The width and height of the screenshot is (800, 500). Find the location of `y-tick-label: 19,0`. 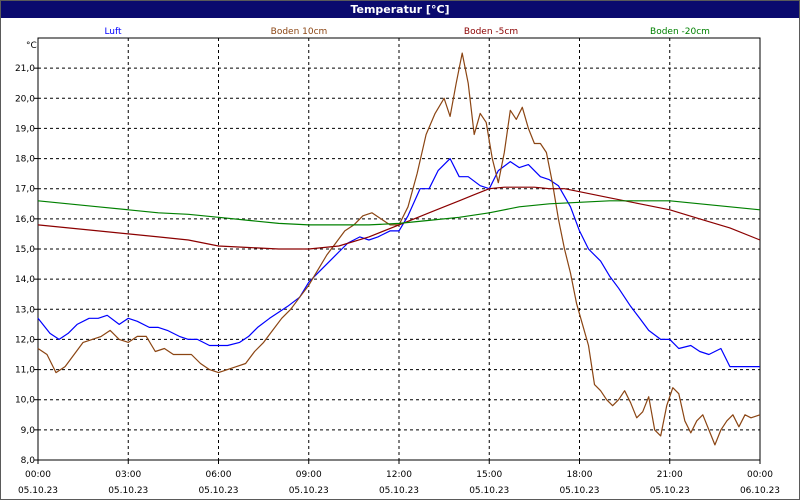

y-tick-label: 19,0 is located at coordinates (25, 129).